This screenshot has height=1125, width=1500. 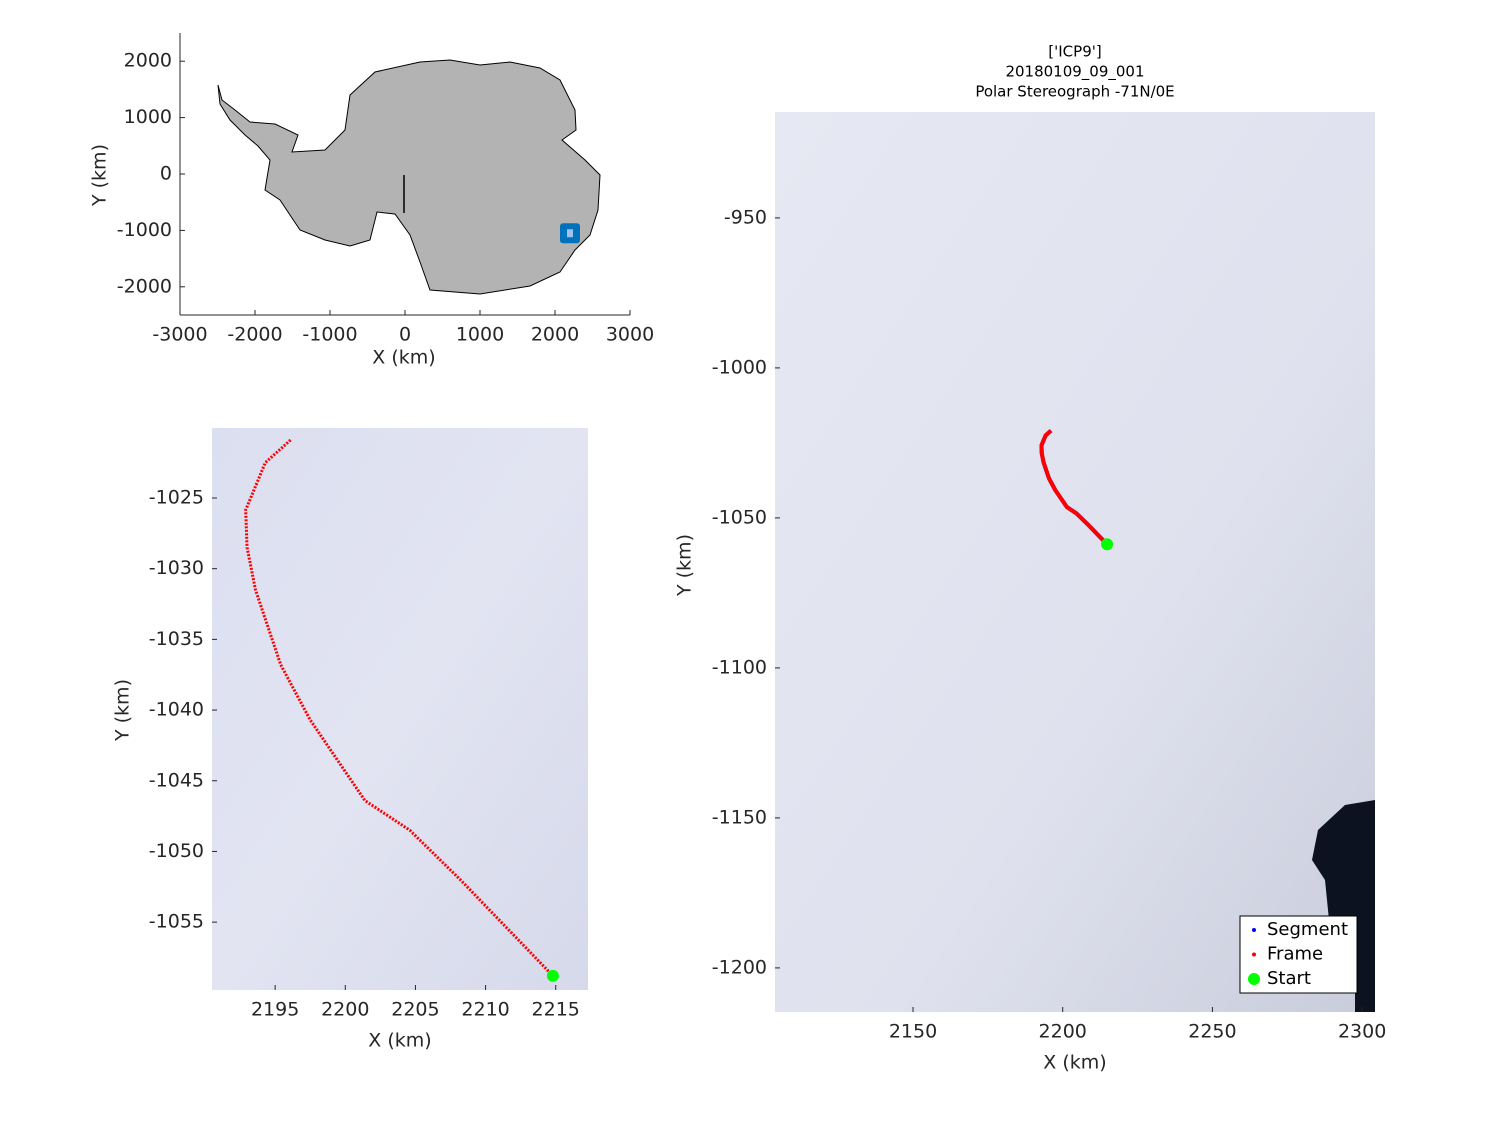 I want to click on y-tick-label: -2000, so click(x=144, y=286).